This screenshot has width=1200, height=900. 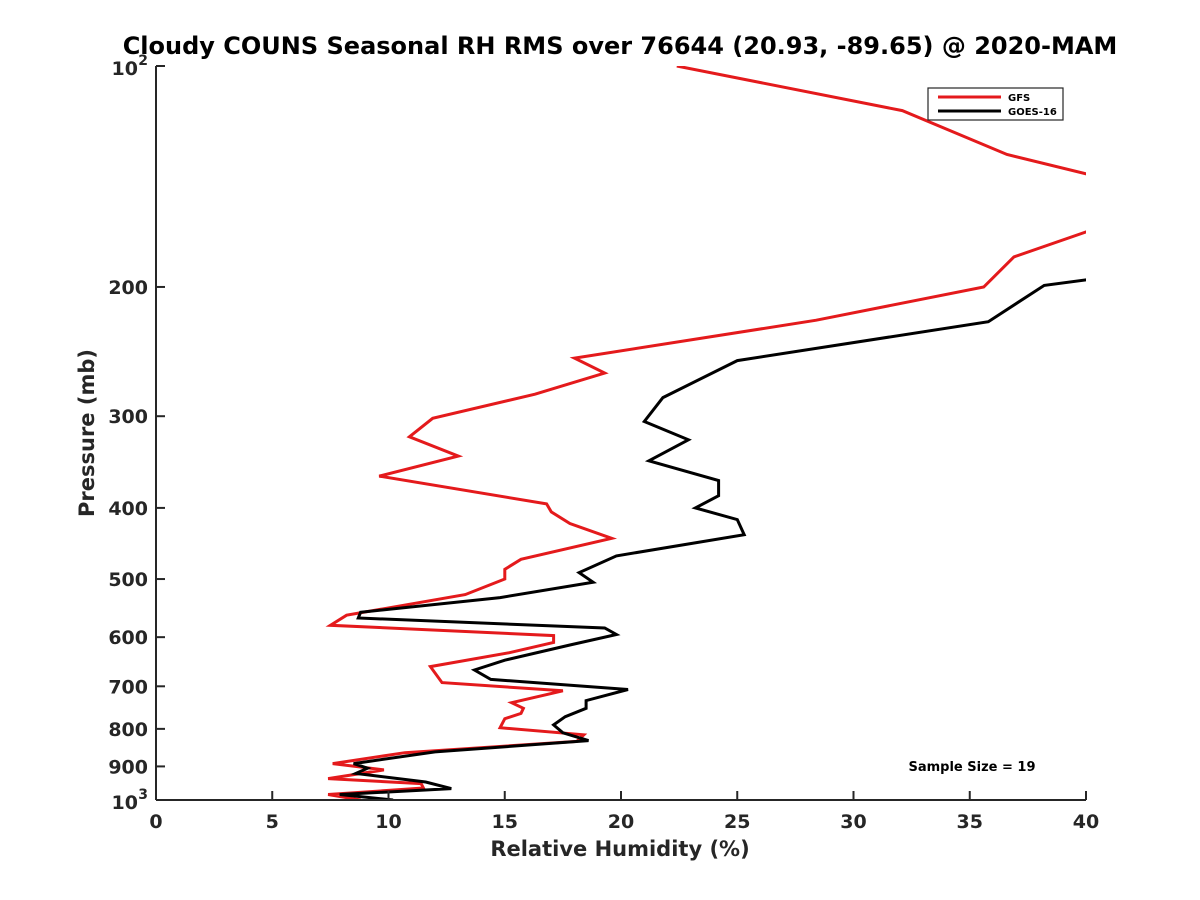 I want to click on y-tick-label: 500, so click(x=128, y=580).